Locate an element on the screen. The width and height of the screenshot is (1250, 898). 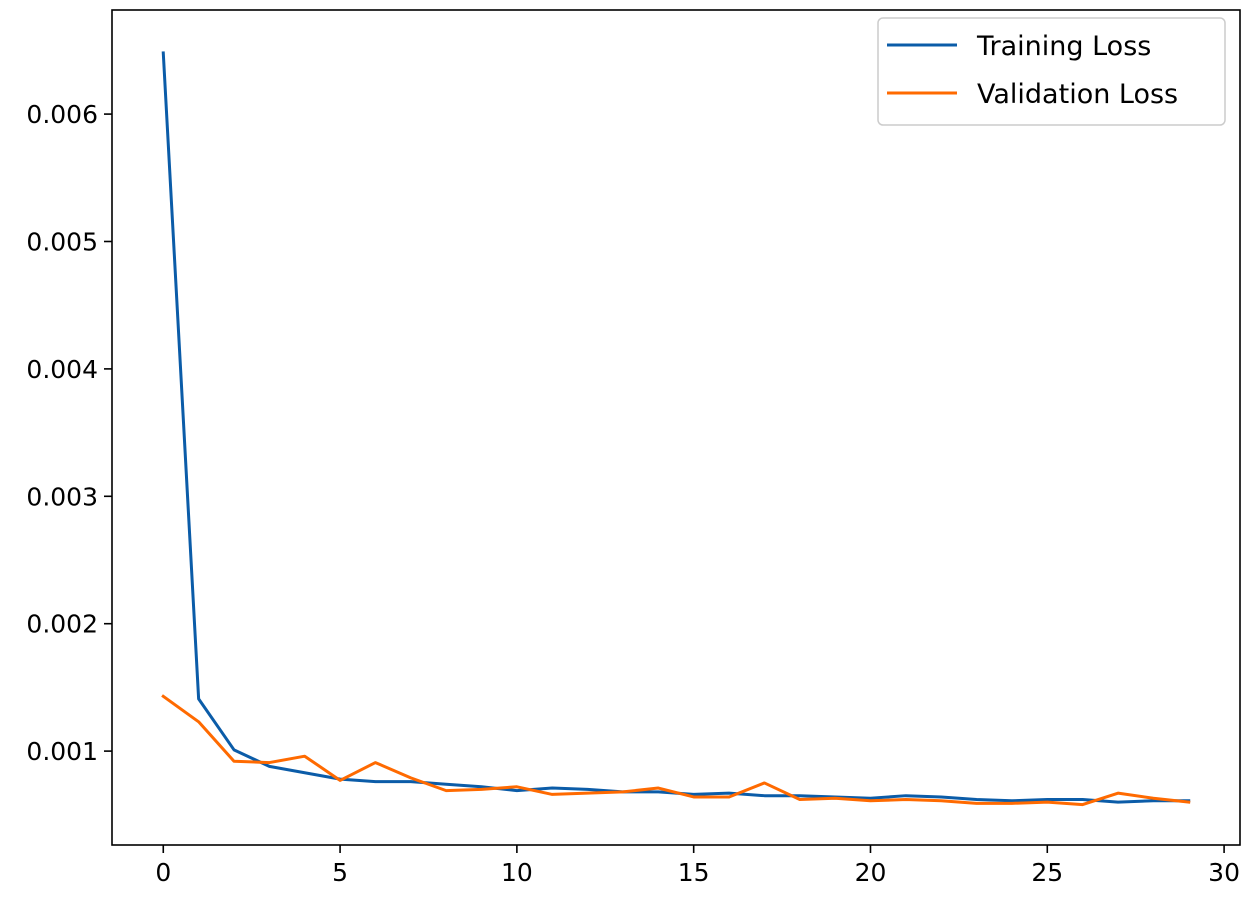
legend: Training Loss Validation Loss is located at coordinates (1051, 71).